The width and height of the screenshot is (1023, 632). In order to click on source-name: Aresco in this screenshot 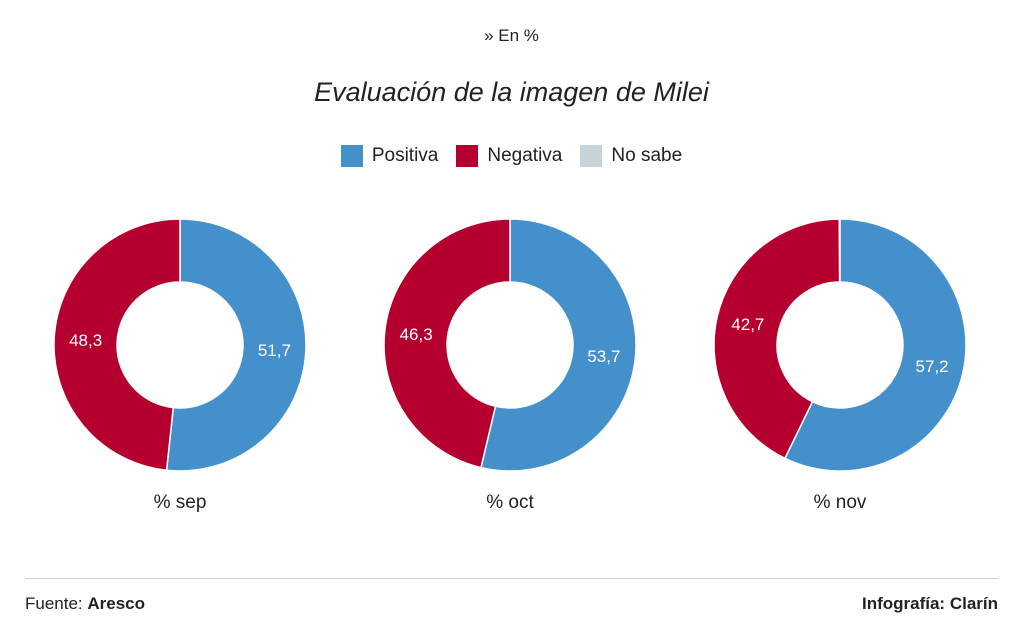, I will do `click(116, 603)`.